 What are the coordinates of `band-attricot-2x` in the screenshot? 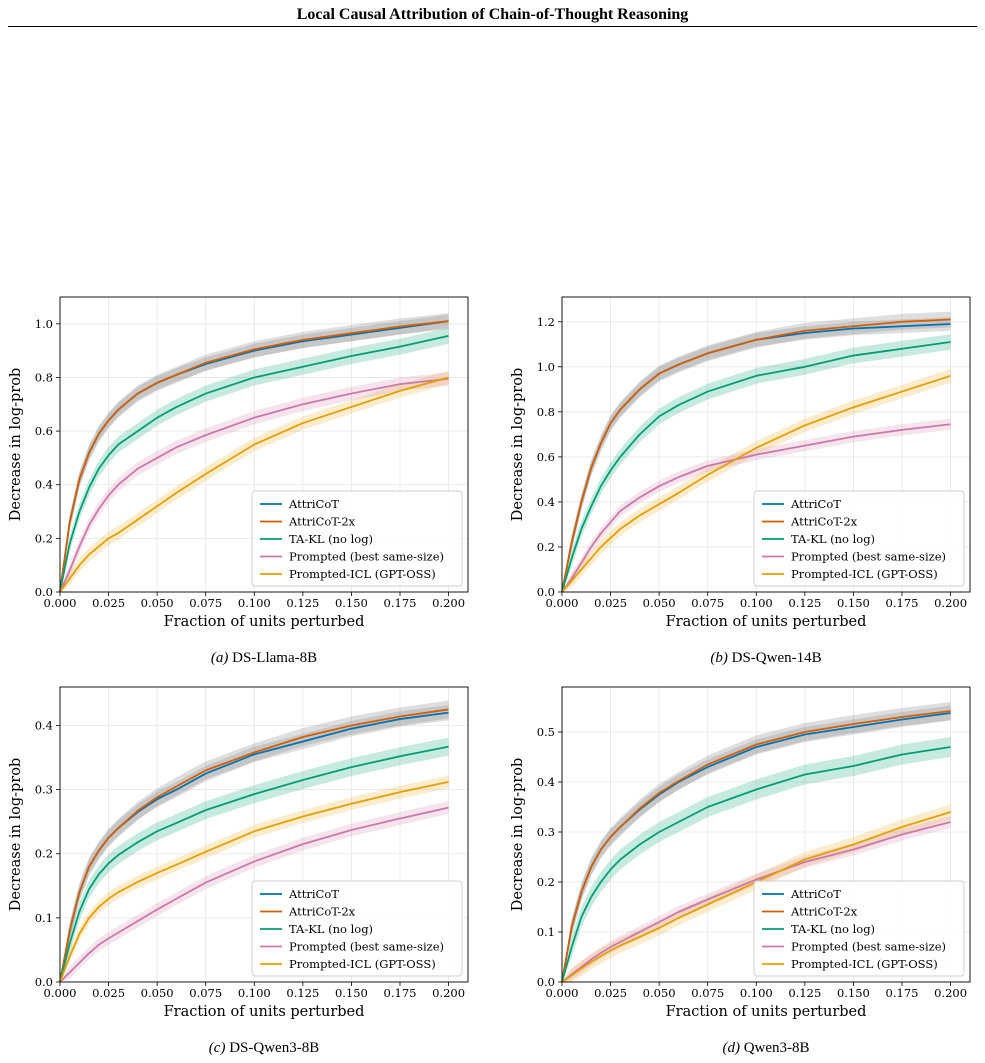 It's located at (254, 841).